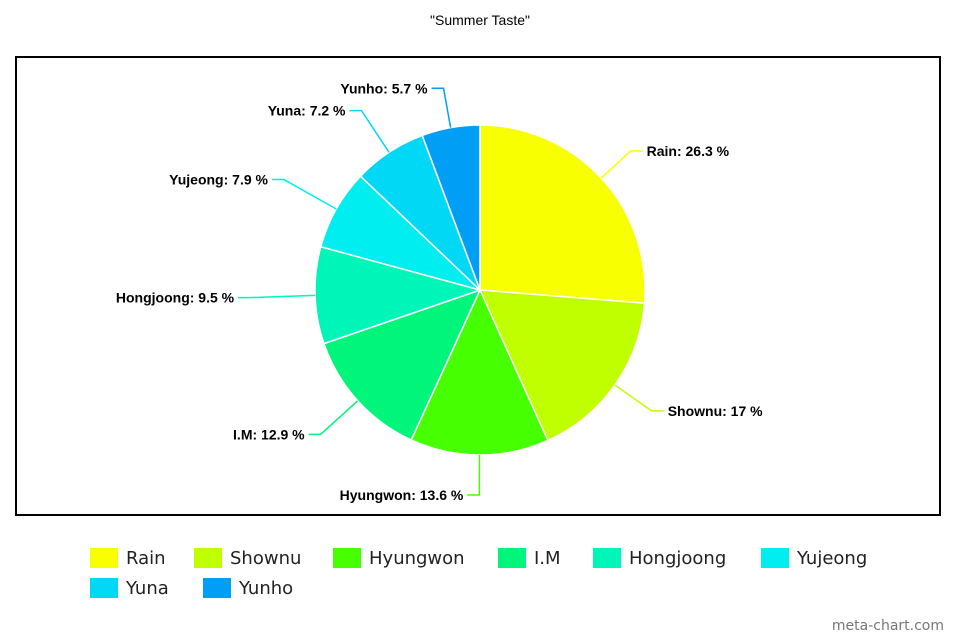  Describe the element at coordinates (474, 475) in the screenshot. I see `leader-line-hyungwon` at that location.